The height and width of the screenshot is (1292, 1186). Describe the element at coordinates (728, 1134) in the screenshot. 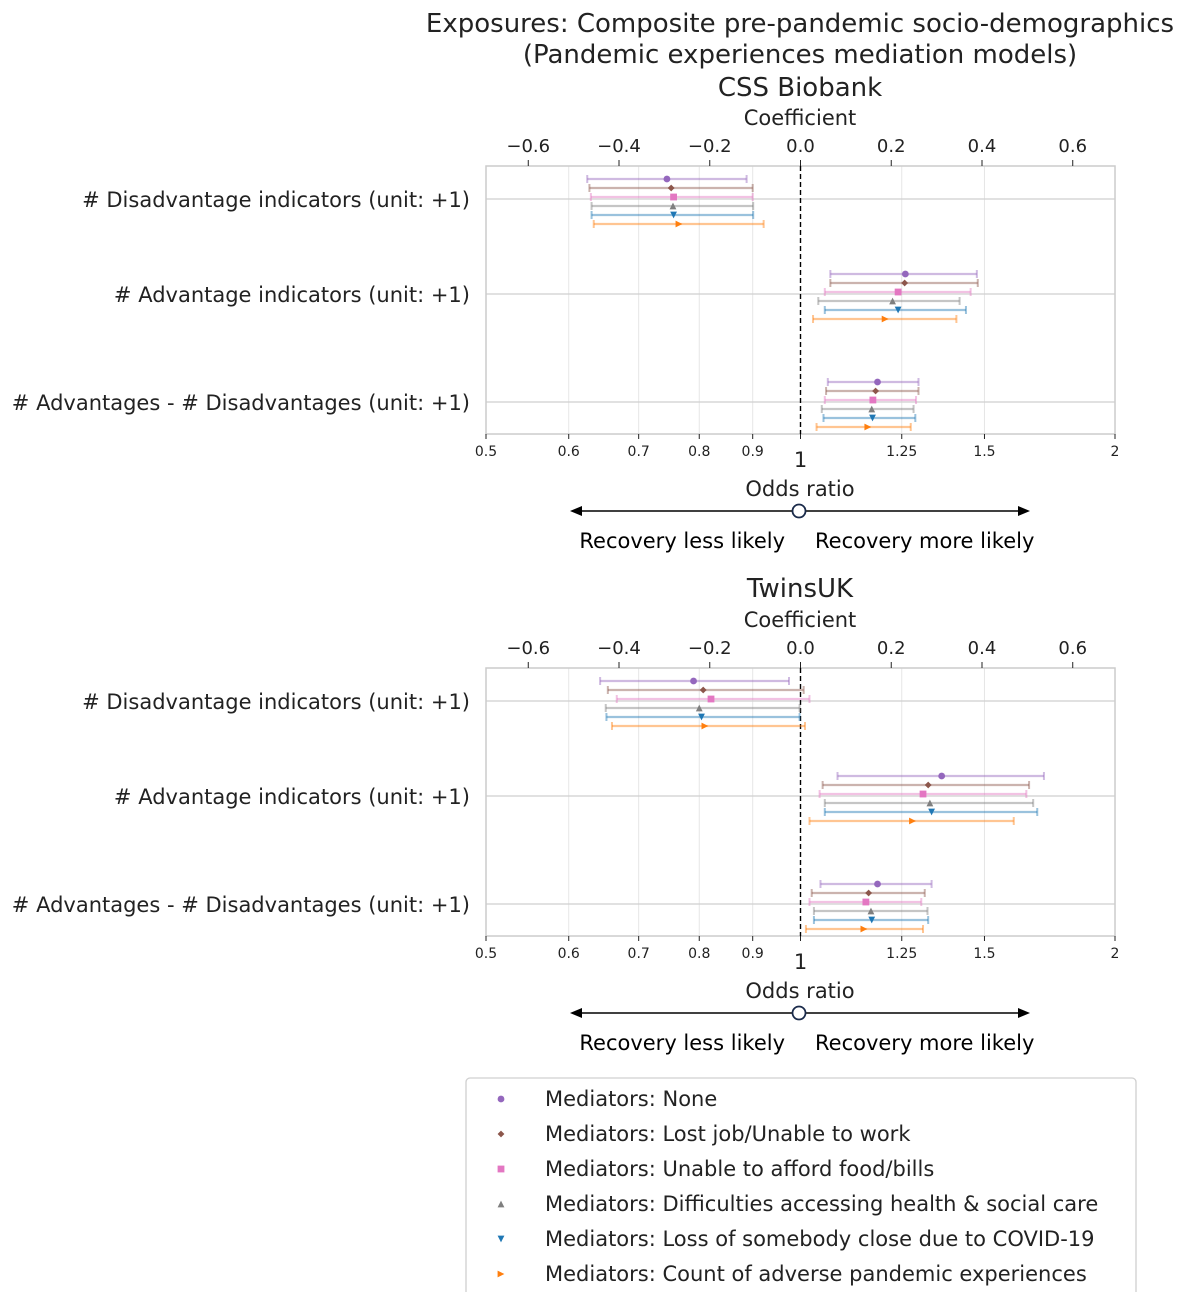

I see `legend-label: Mediators: Lost job/Unable to work` at that location.